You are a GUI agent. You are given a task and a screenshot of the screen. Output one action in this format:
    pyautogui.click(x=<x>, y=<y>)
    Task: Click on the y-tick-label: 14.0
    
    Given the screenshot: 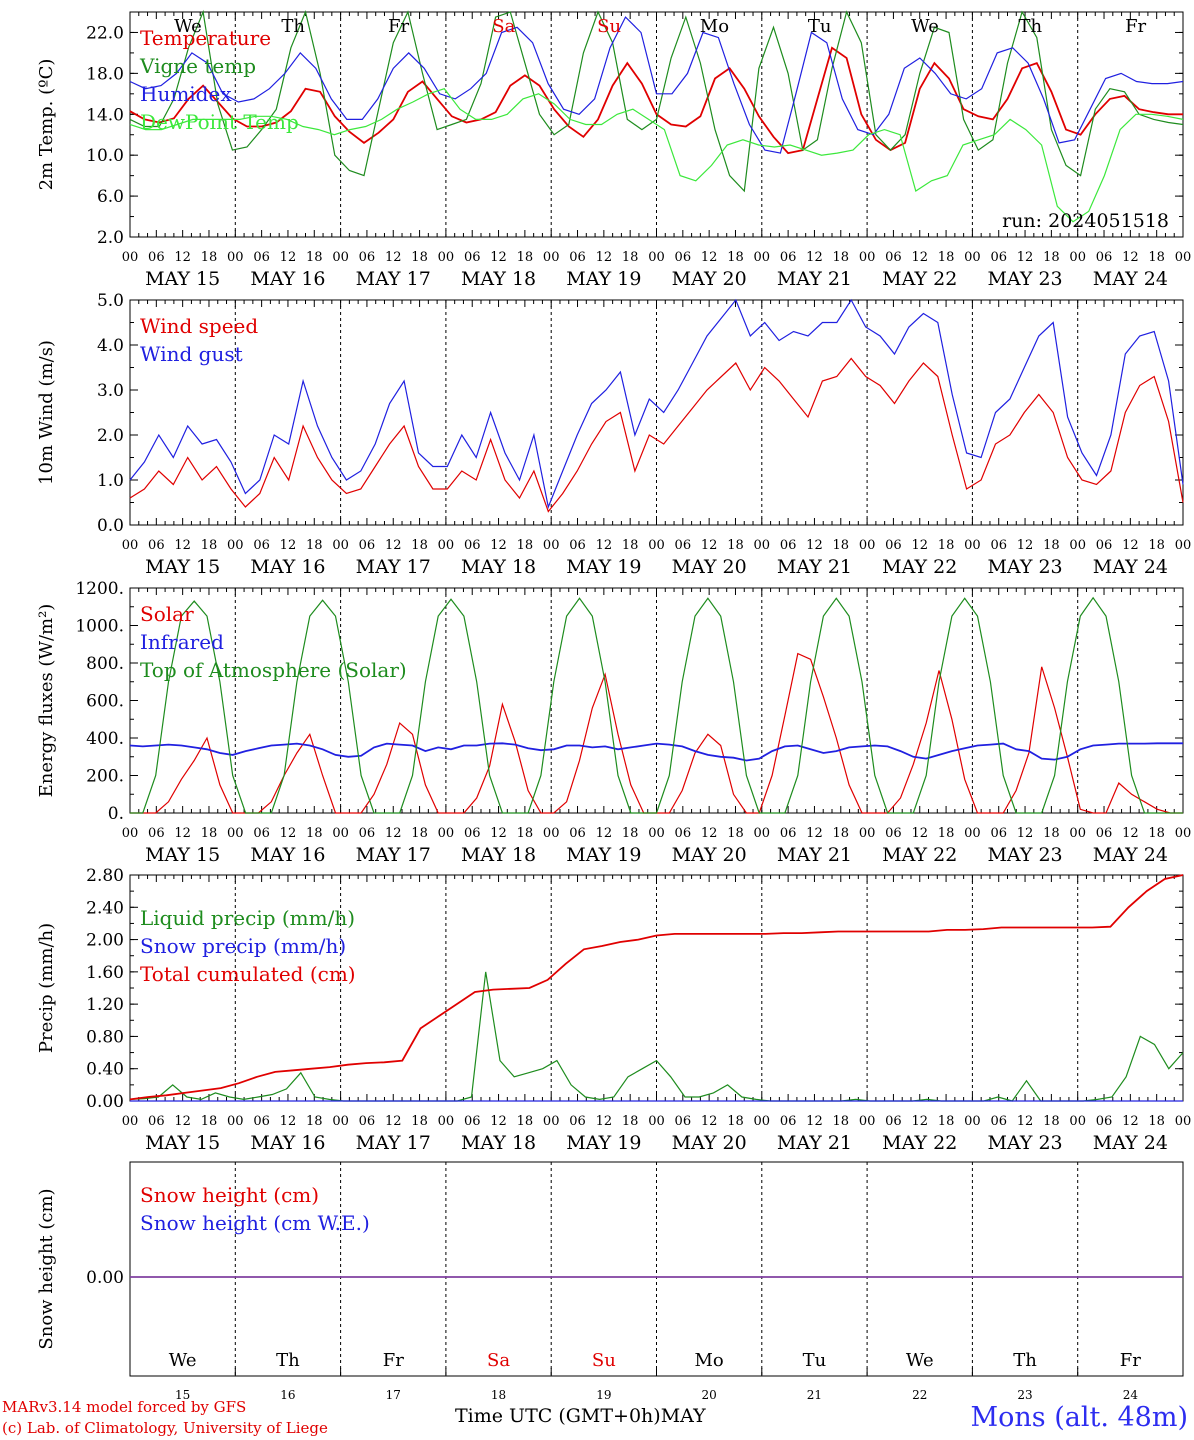 What is the action you would take?
    pyautogui.click(x=105, y=115)
    